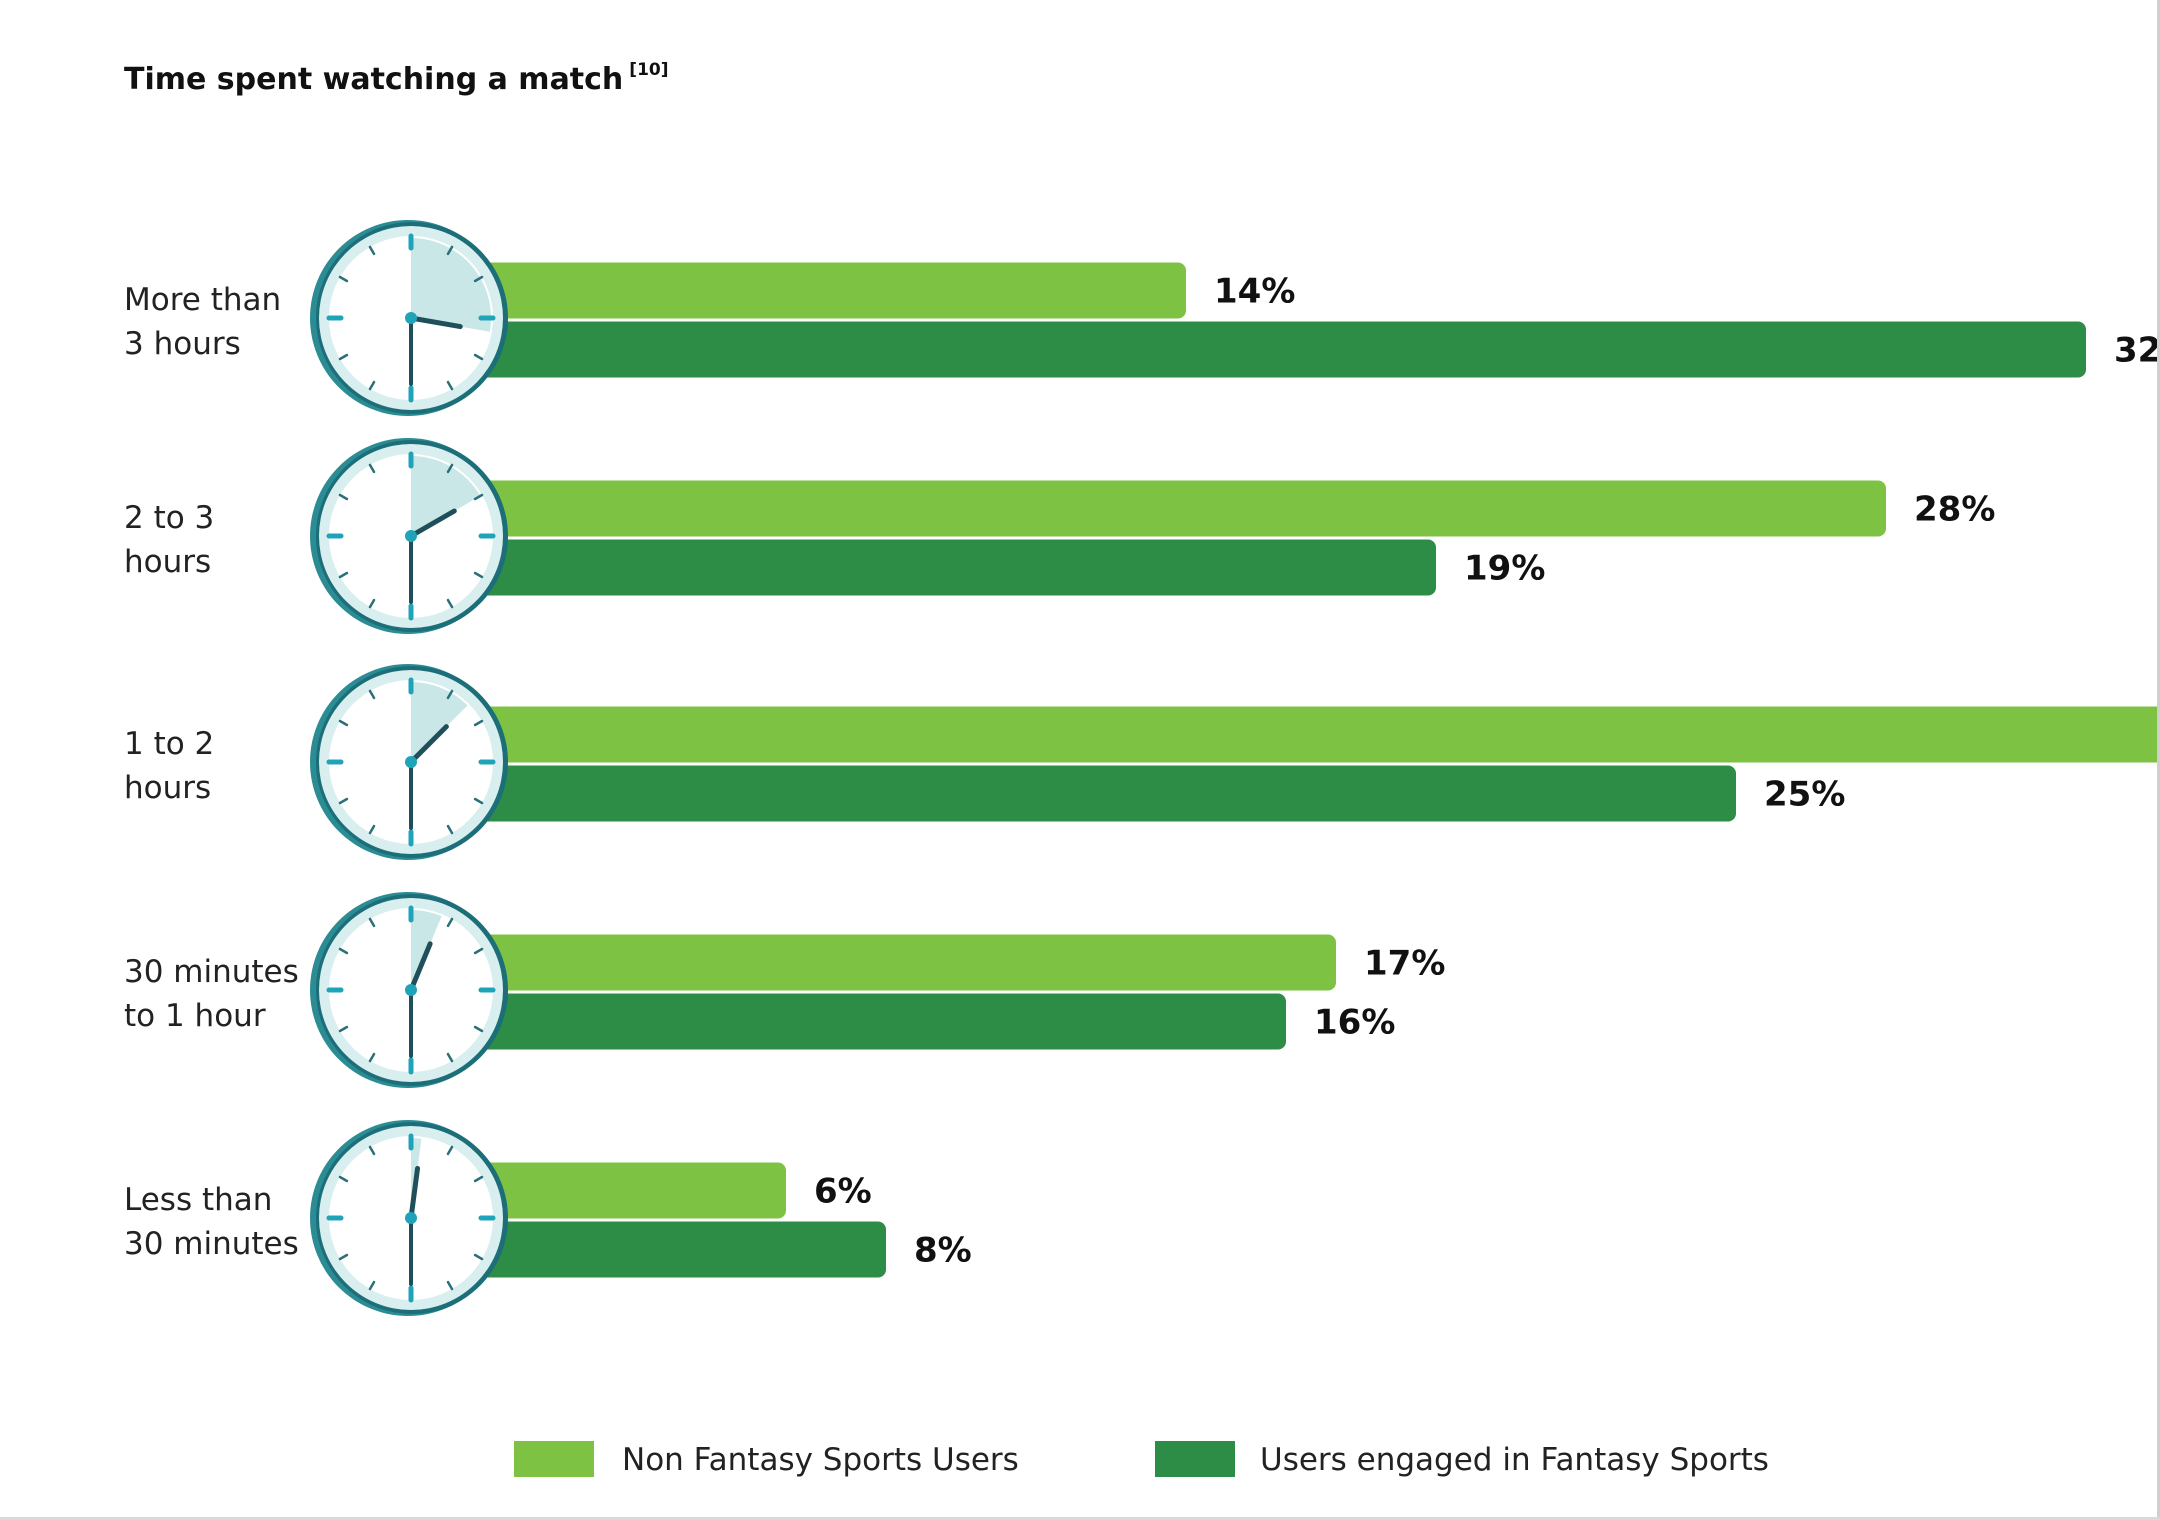  What do you see at coordinates (1514, 1460) in the screenshot?
I see `legend-label-fantasy: Users engaged in Fantasy Sports` at bounding box center [1514, 1460].